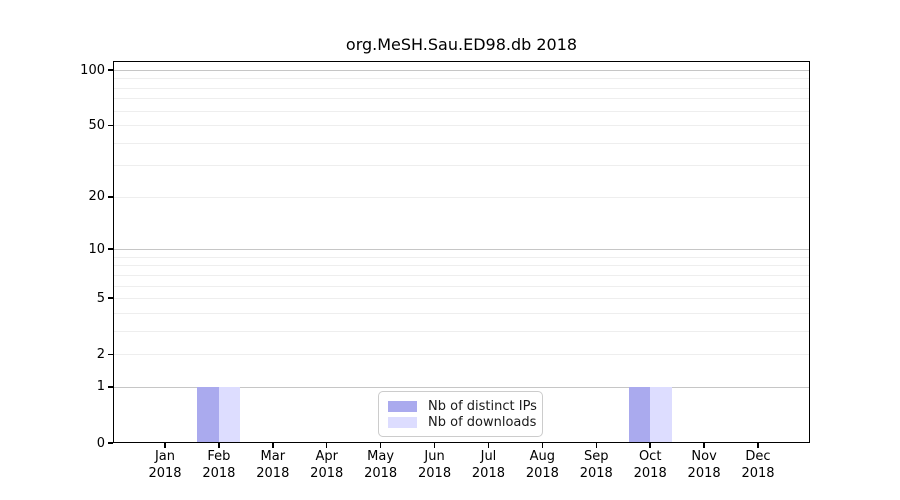 The width and height of the screenshot is (900, 500). What do you see at coordinates (758, 465) in the screenshot?
I see `x-tick-label: Dec 2018` at bounding box center [758, 465].